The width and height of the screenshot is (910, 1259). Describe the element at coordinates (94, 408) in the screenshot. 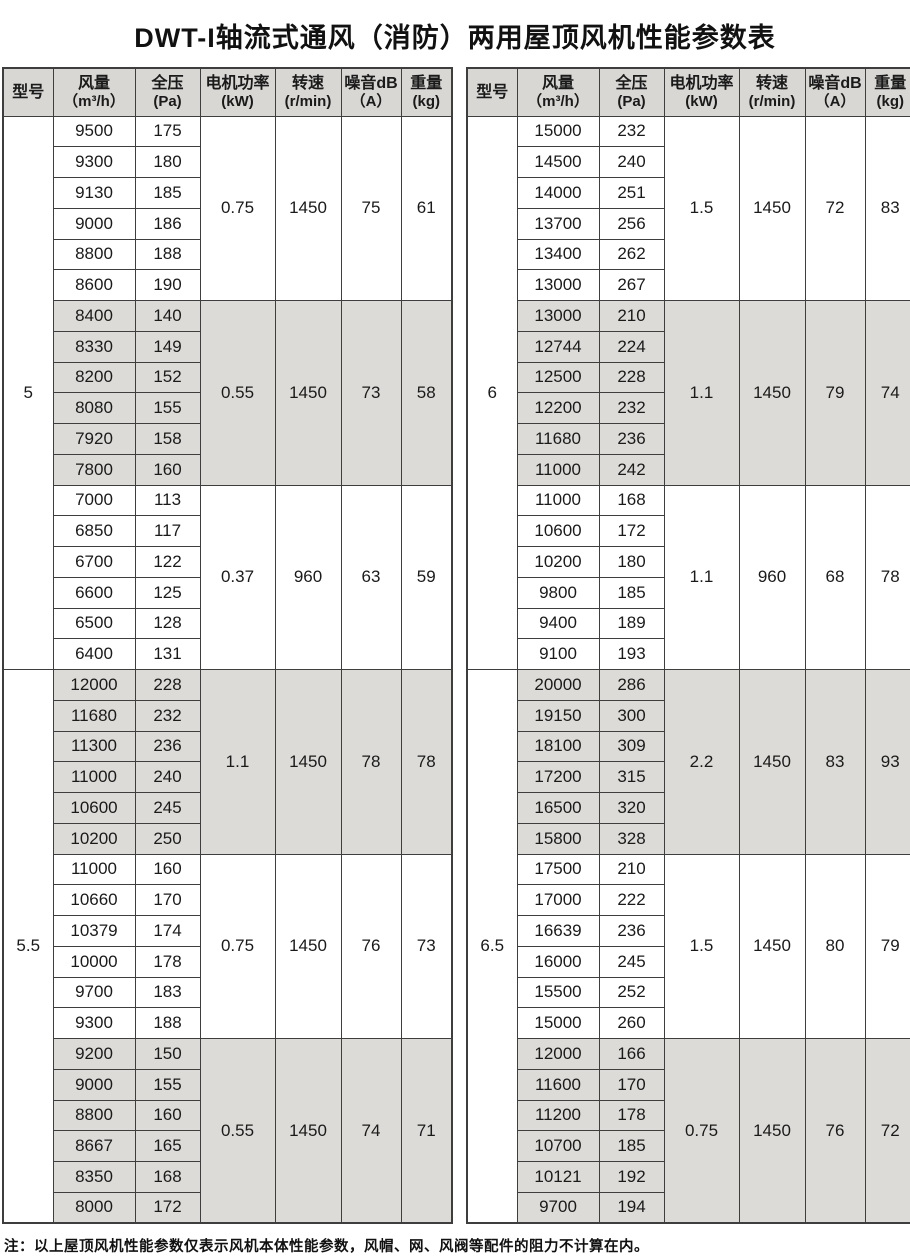

I see `airflow-value: 8080` at that location.